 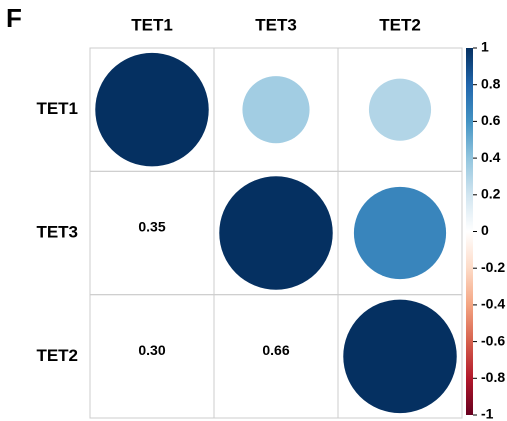 I want to click on colorbar-tick-label: 0.4, so click(x=491, y=157).